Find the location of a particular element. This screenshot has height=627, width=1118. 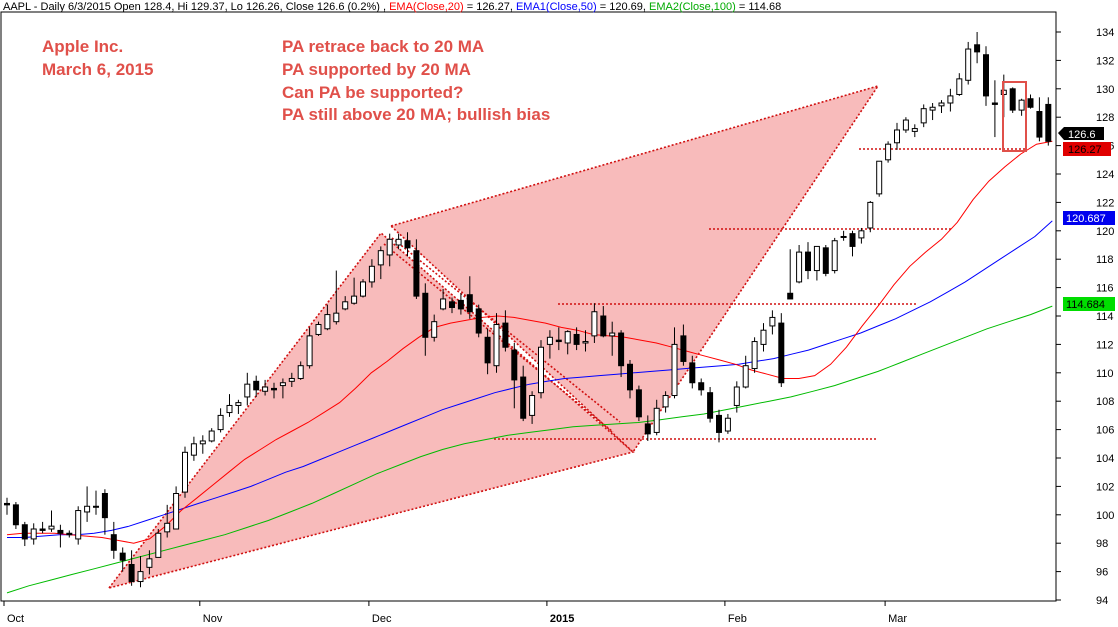

x-tick-label: 2015 is located at coordinates (562, 619).